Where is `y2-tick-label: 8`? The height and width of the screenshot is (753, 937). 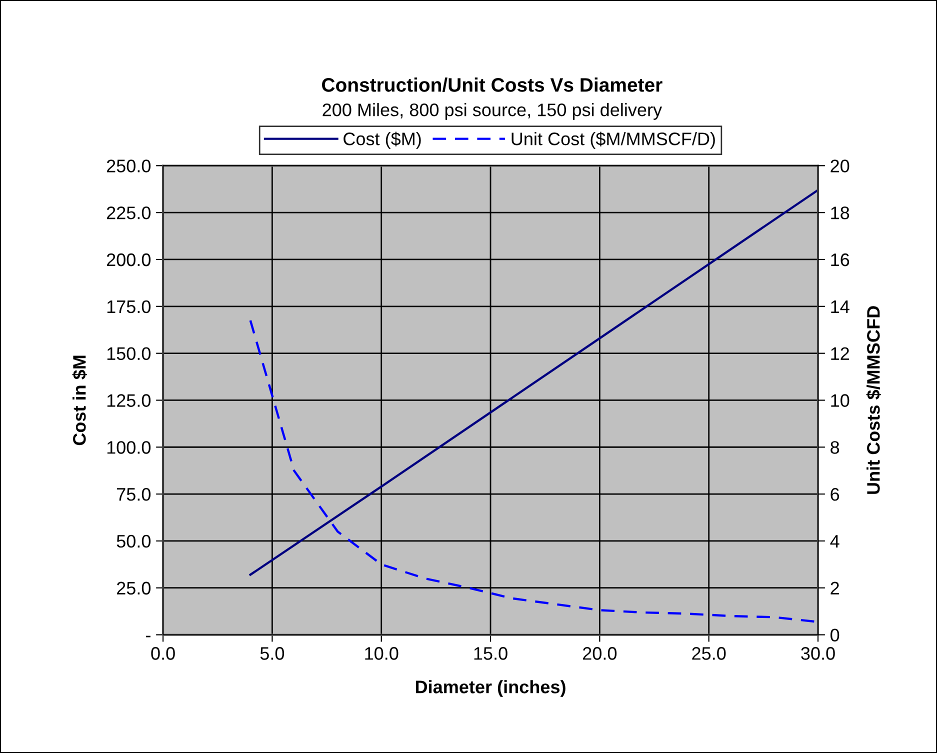
y2-tick-label: 8 is located at coordinates (835, 447).